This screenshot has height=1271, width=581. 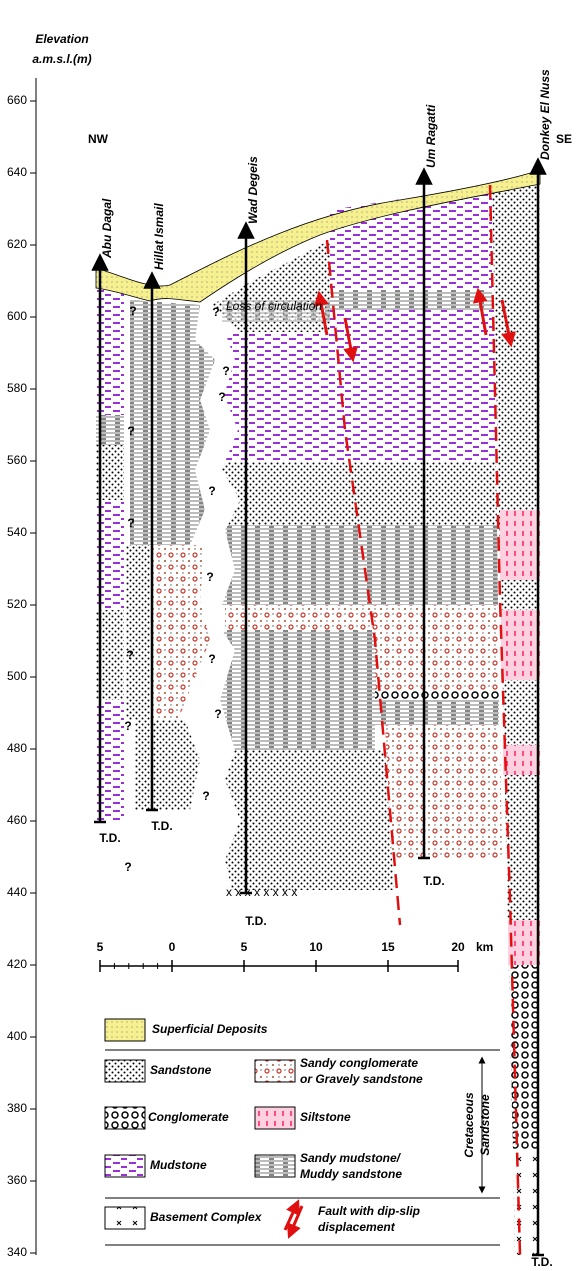 I want to click on scale-label: 0, so click(x=172, y=947).